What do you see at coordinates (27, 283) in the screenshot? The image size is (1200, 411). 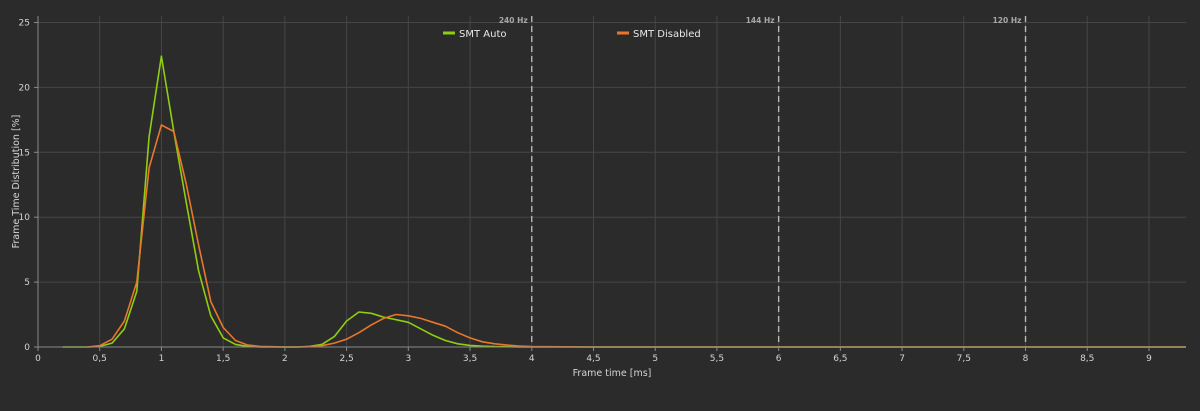 I see `y-tick-label: 5` at bounding box center [27, 283].